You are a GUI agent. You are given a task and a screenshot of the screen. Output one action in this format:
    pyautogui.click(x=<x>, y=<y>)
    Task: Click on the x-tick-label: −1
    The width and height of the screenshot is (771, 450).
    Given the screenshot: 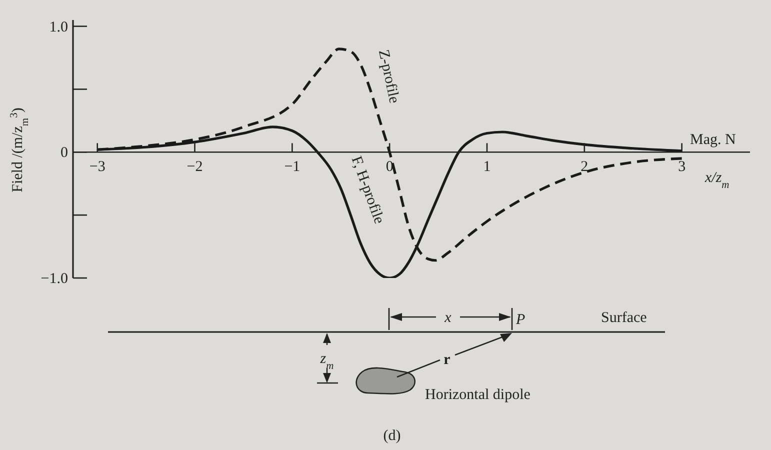 What is the action you would take?
    pyautogui.click(x=292, y=167)
    